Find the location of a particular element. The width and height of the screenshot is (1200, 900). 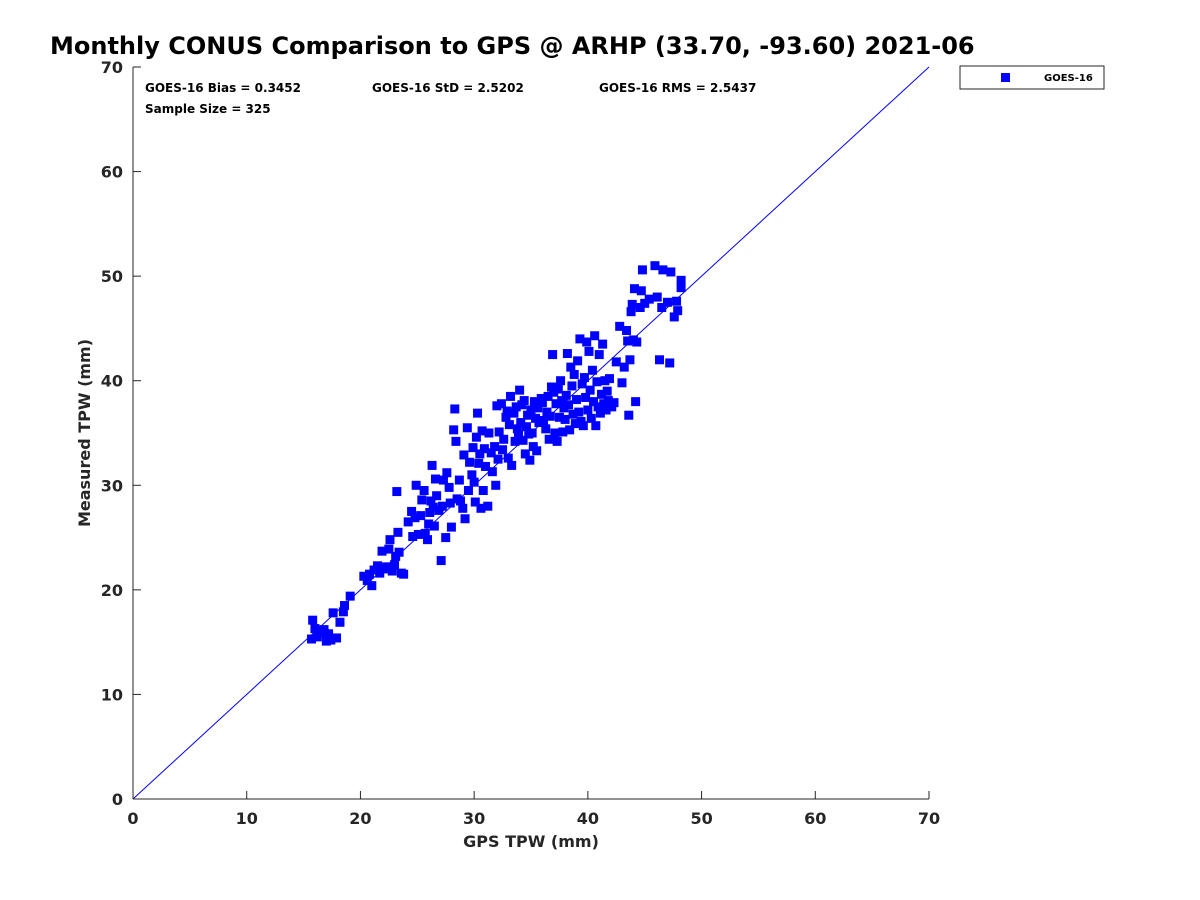

x-tick-label: 0 is located at coordinates (132, 818).